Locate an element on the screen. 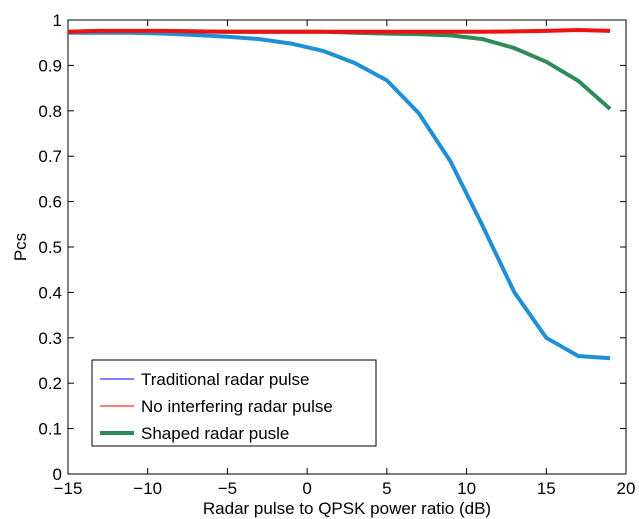 Image resolution: width=639 pixels, height=519 pixels. y-tick-label: 0 is located at coordinates (57, 474).